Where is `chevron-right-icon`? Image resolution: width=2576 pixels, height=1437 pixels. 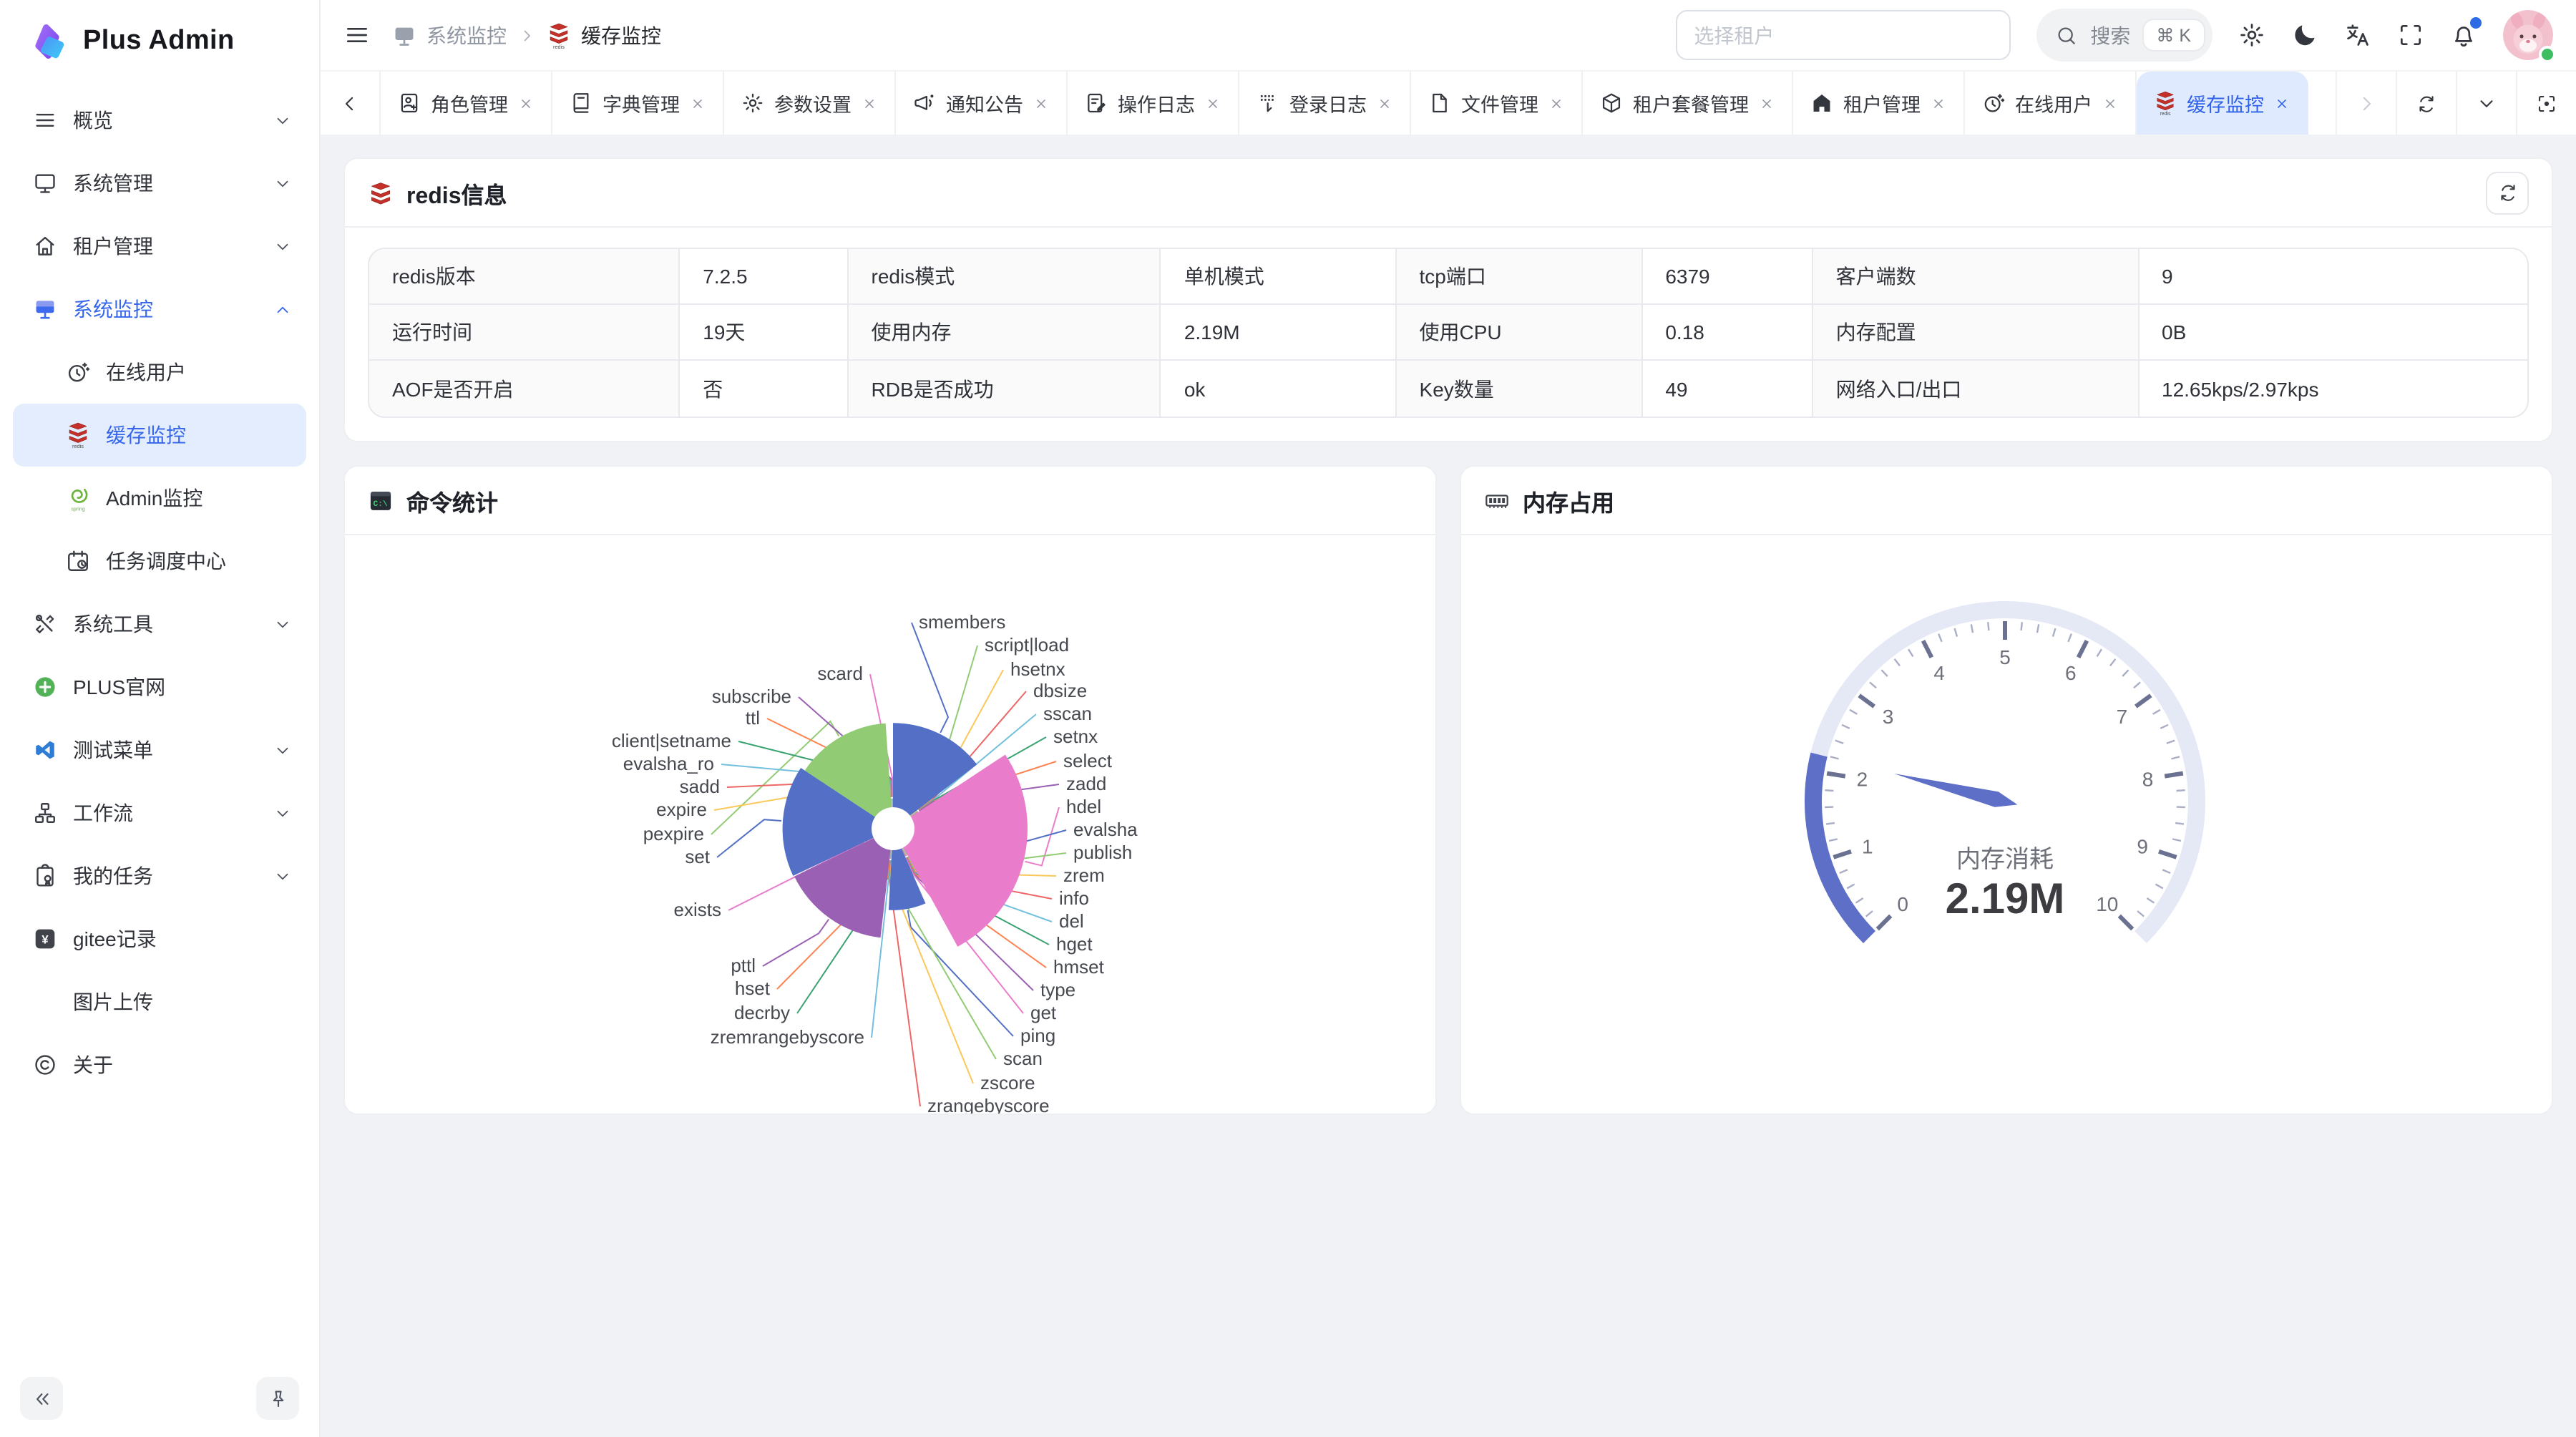
chevron-right-icon is located at coordinates (526, 35).